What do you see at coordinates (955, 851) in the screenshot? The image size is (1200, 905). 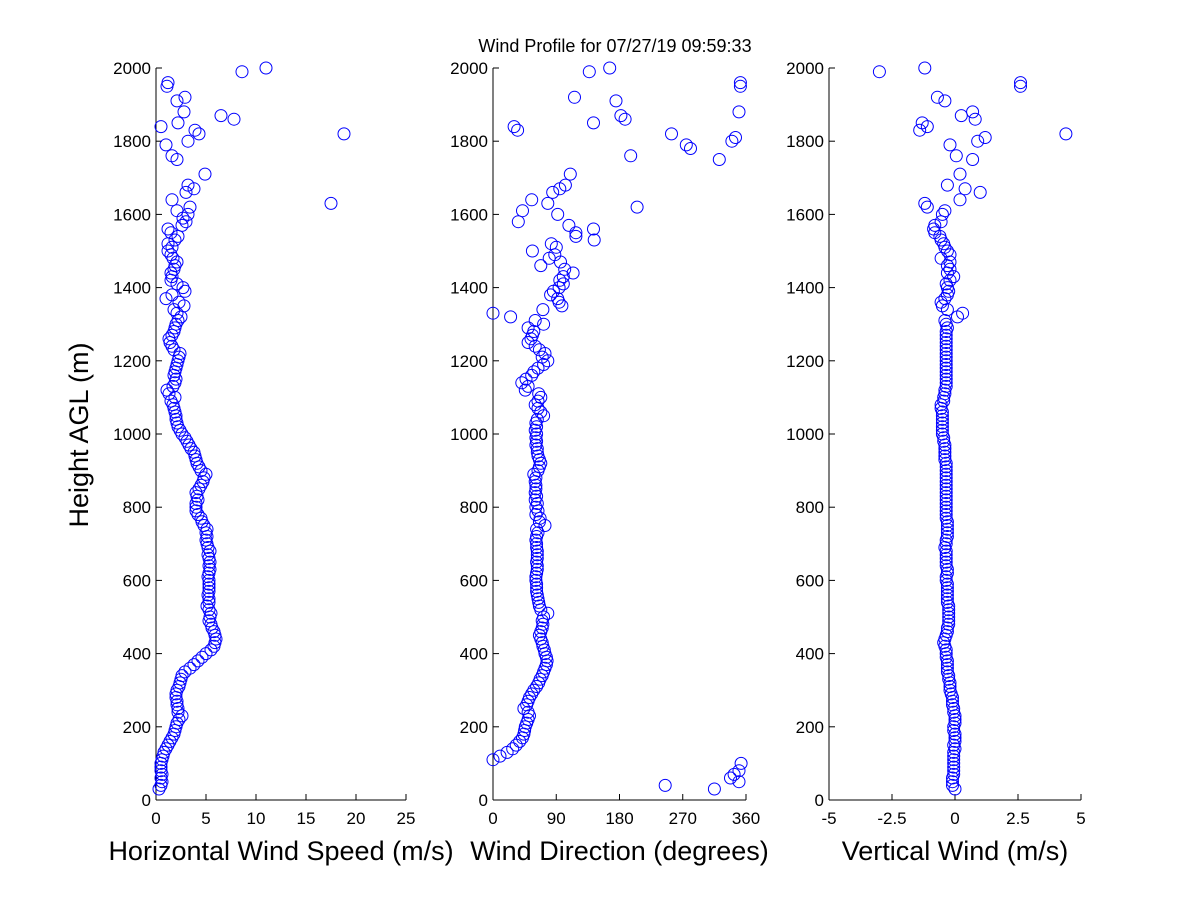 I see `x-axis-label: Vertical Wind (m/s)` at bounding box center [955, 851].